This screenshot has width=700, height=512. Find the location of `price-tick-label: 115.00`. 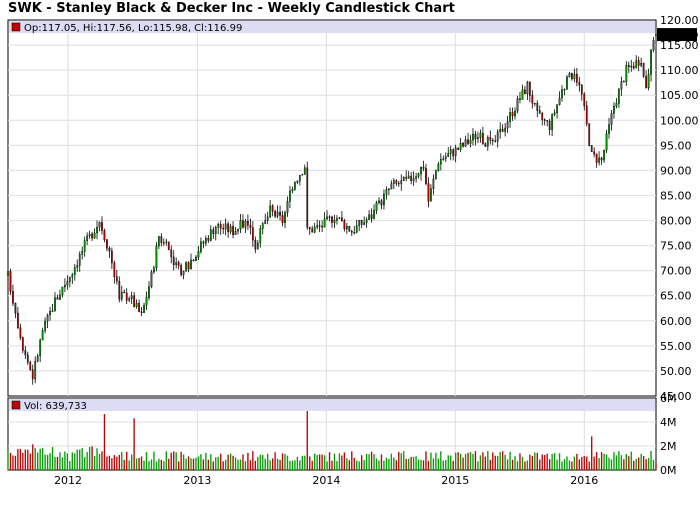

price-tick-label: 115.00 is located at coordinates (679, 45).